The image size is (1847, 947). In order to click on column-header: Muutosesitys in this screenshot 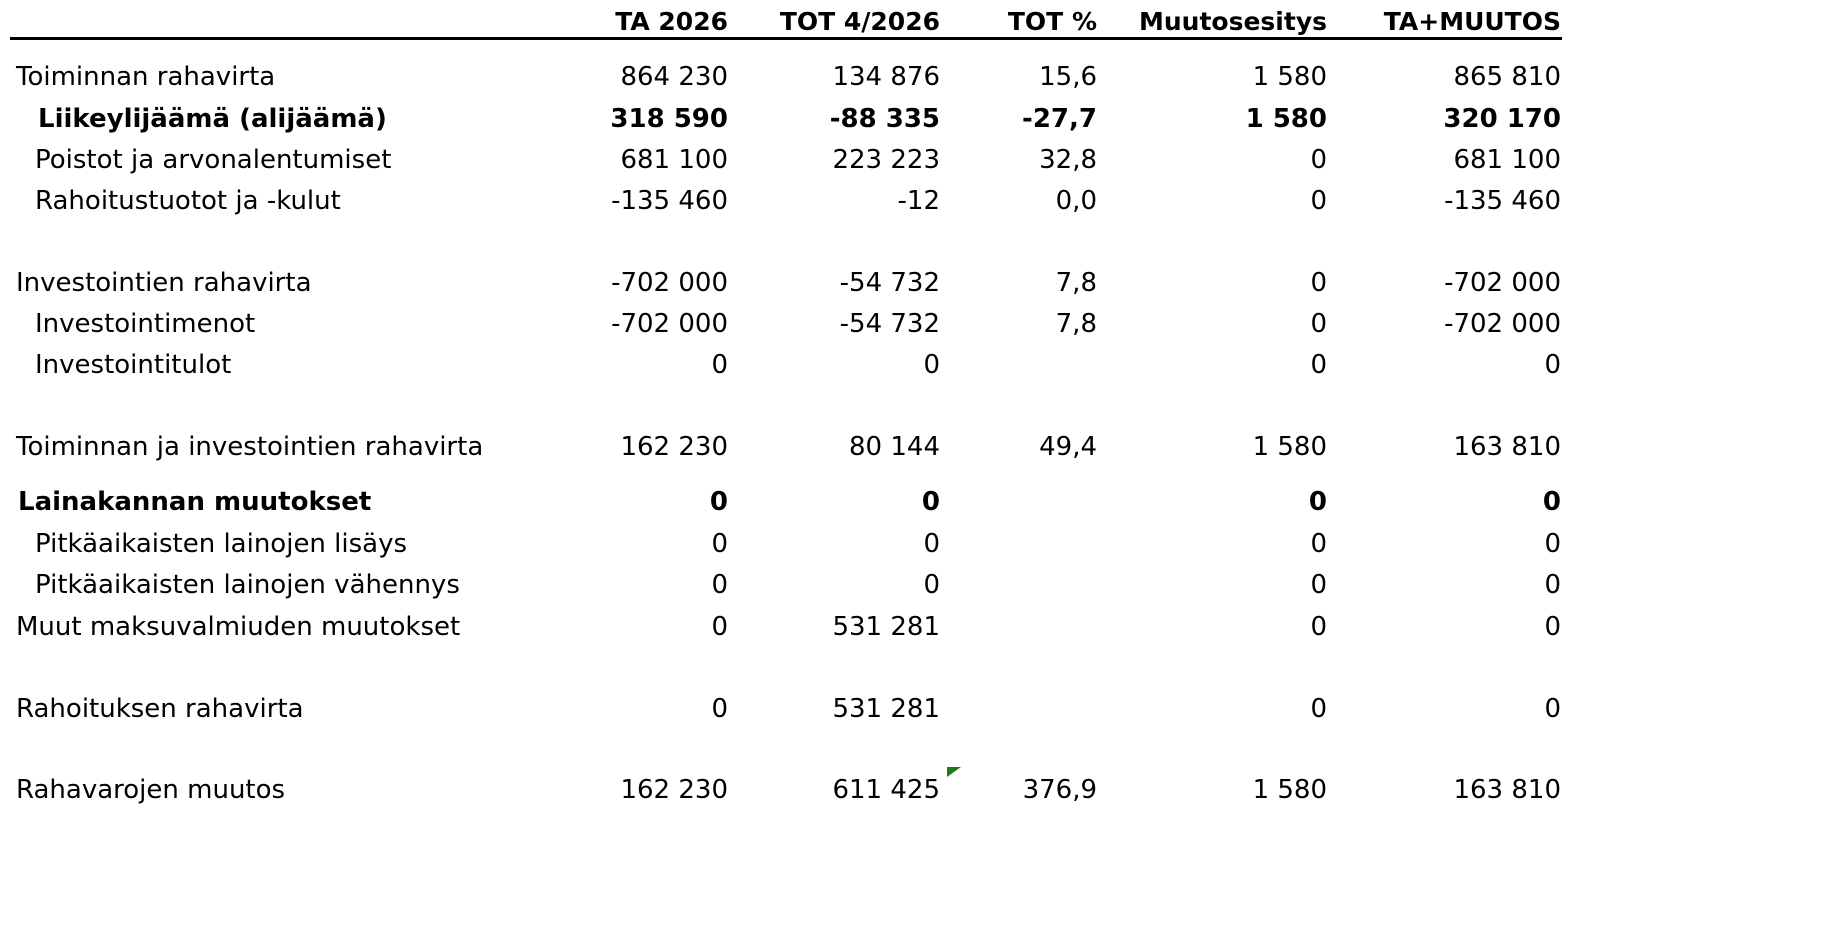, I will do `click(1232, 21)`.